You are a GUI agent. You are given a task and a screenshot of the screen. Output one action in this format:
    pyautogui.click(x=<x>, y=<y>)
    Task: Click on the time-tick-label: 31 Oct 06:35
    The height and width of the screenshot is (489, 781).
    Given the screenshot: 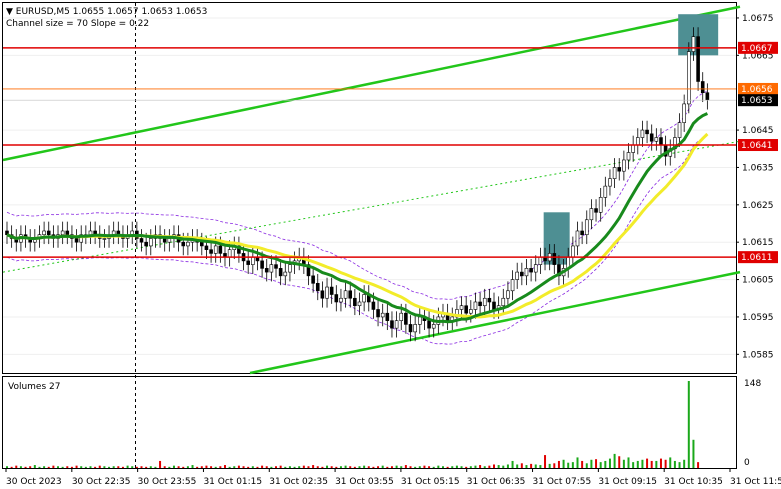 What is the action you would take?
    pyautogui.click(x=496, y=482)
    